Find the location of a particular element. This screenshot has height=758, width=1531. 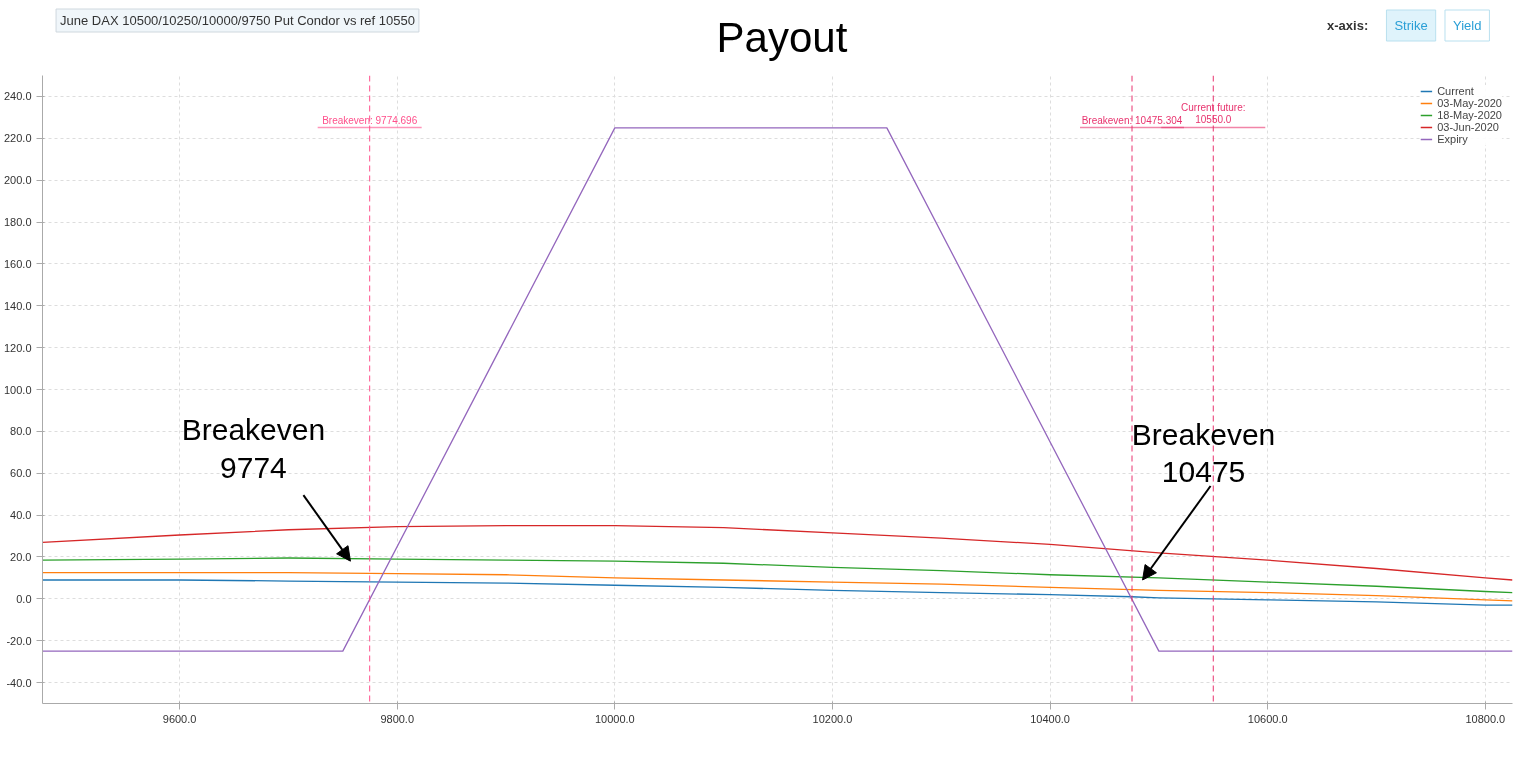

legend-label: Expiry is located at coordinates (1452, 139).